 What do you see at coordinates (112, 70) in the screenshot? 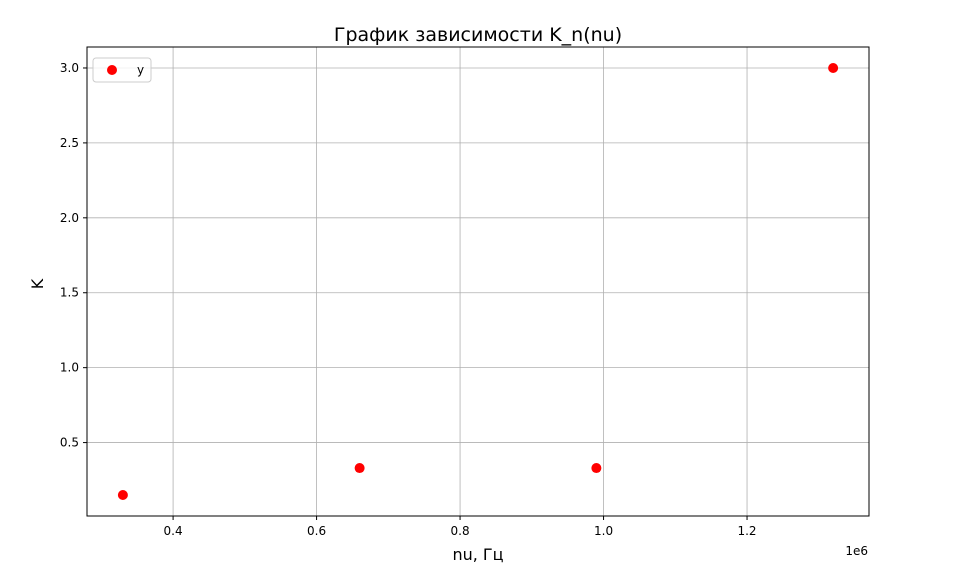
I see `legend-marker` at bounding box center [112, 70].